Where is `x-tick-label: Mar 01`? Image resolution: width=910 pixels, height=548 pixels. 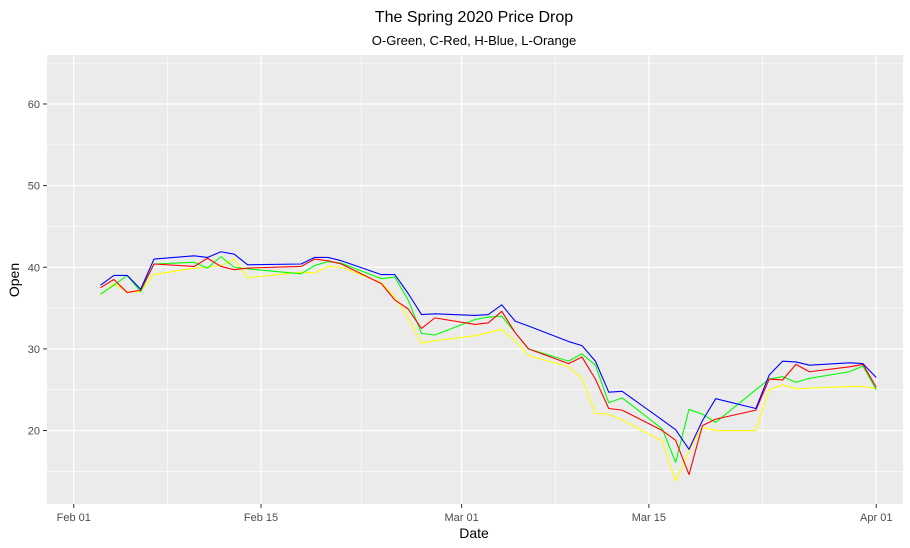 x-tick-label: Mar 01 is located at coordinates (462, 518).